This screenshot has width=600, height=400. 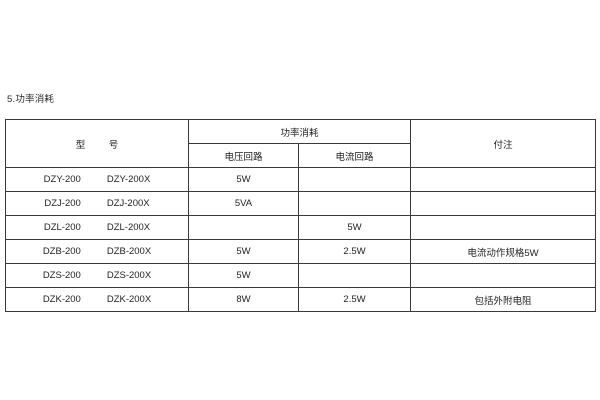 What do you see at coordinates (97, 251) in the screenshot?
I see `cell-model: DZB-200 DZB-200X` at bounding box center [97, 251].